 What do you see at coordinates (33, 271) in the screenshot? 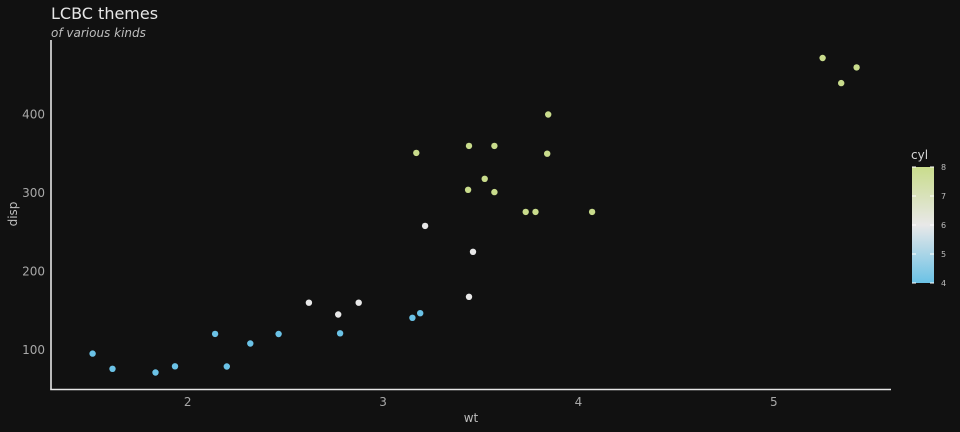
I see `y-tick-label: 200` at bounding box center [33, 271].